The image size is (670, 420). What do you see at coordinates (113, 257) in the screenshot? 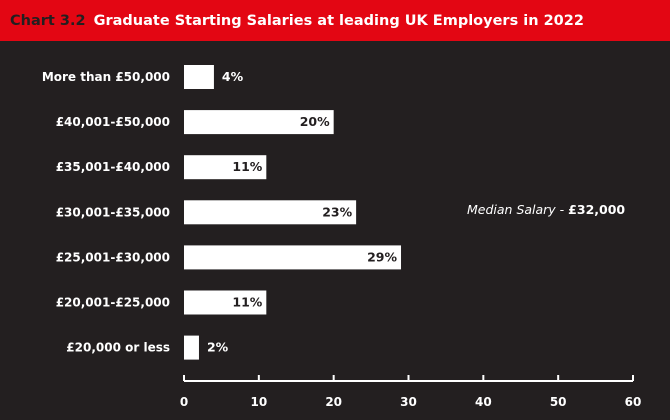
I see `category-label: £25,001-£30,000` at bounding box center [113, 257].